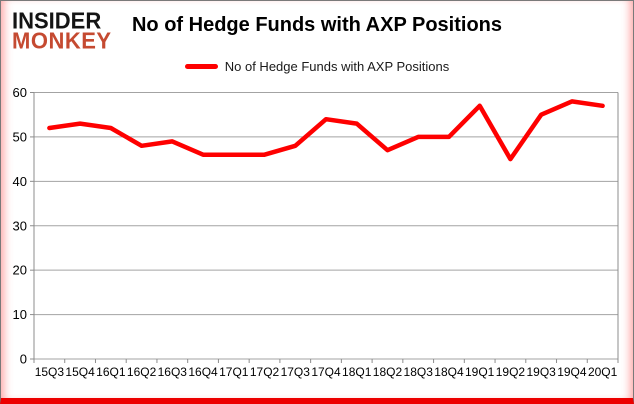  I want to click on x-tick-label: 16Q1, so click(111, 372).